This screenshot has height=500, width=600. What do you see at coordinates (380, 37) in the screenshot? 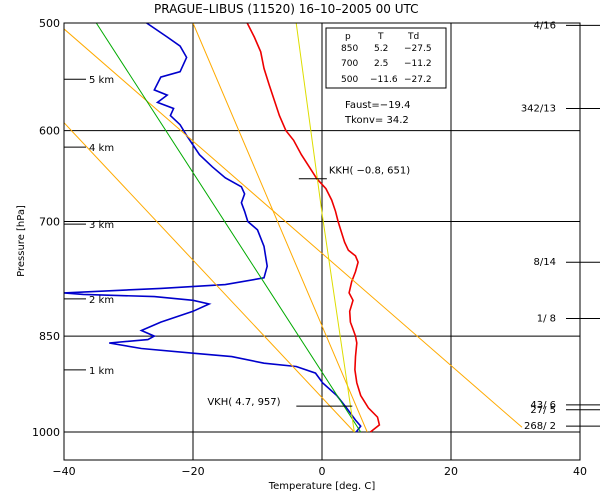
I see `table-header-t: T` at bounding box center [380, 37].